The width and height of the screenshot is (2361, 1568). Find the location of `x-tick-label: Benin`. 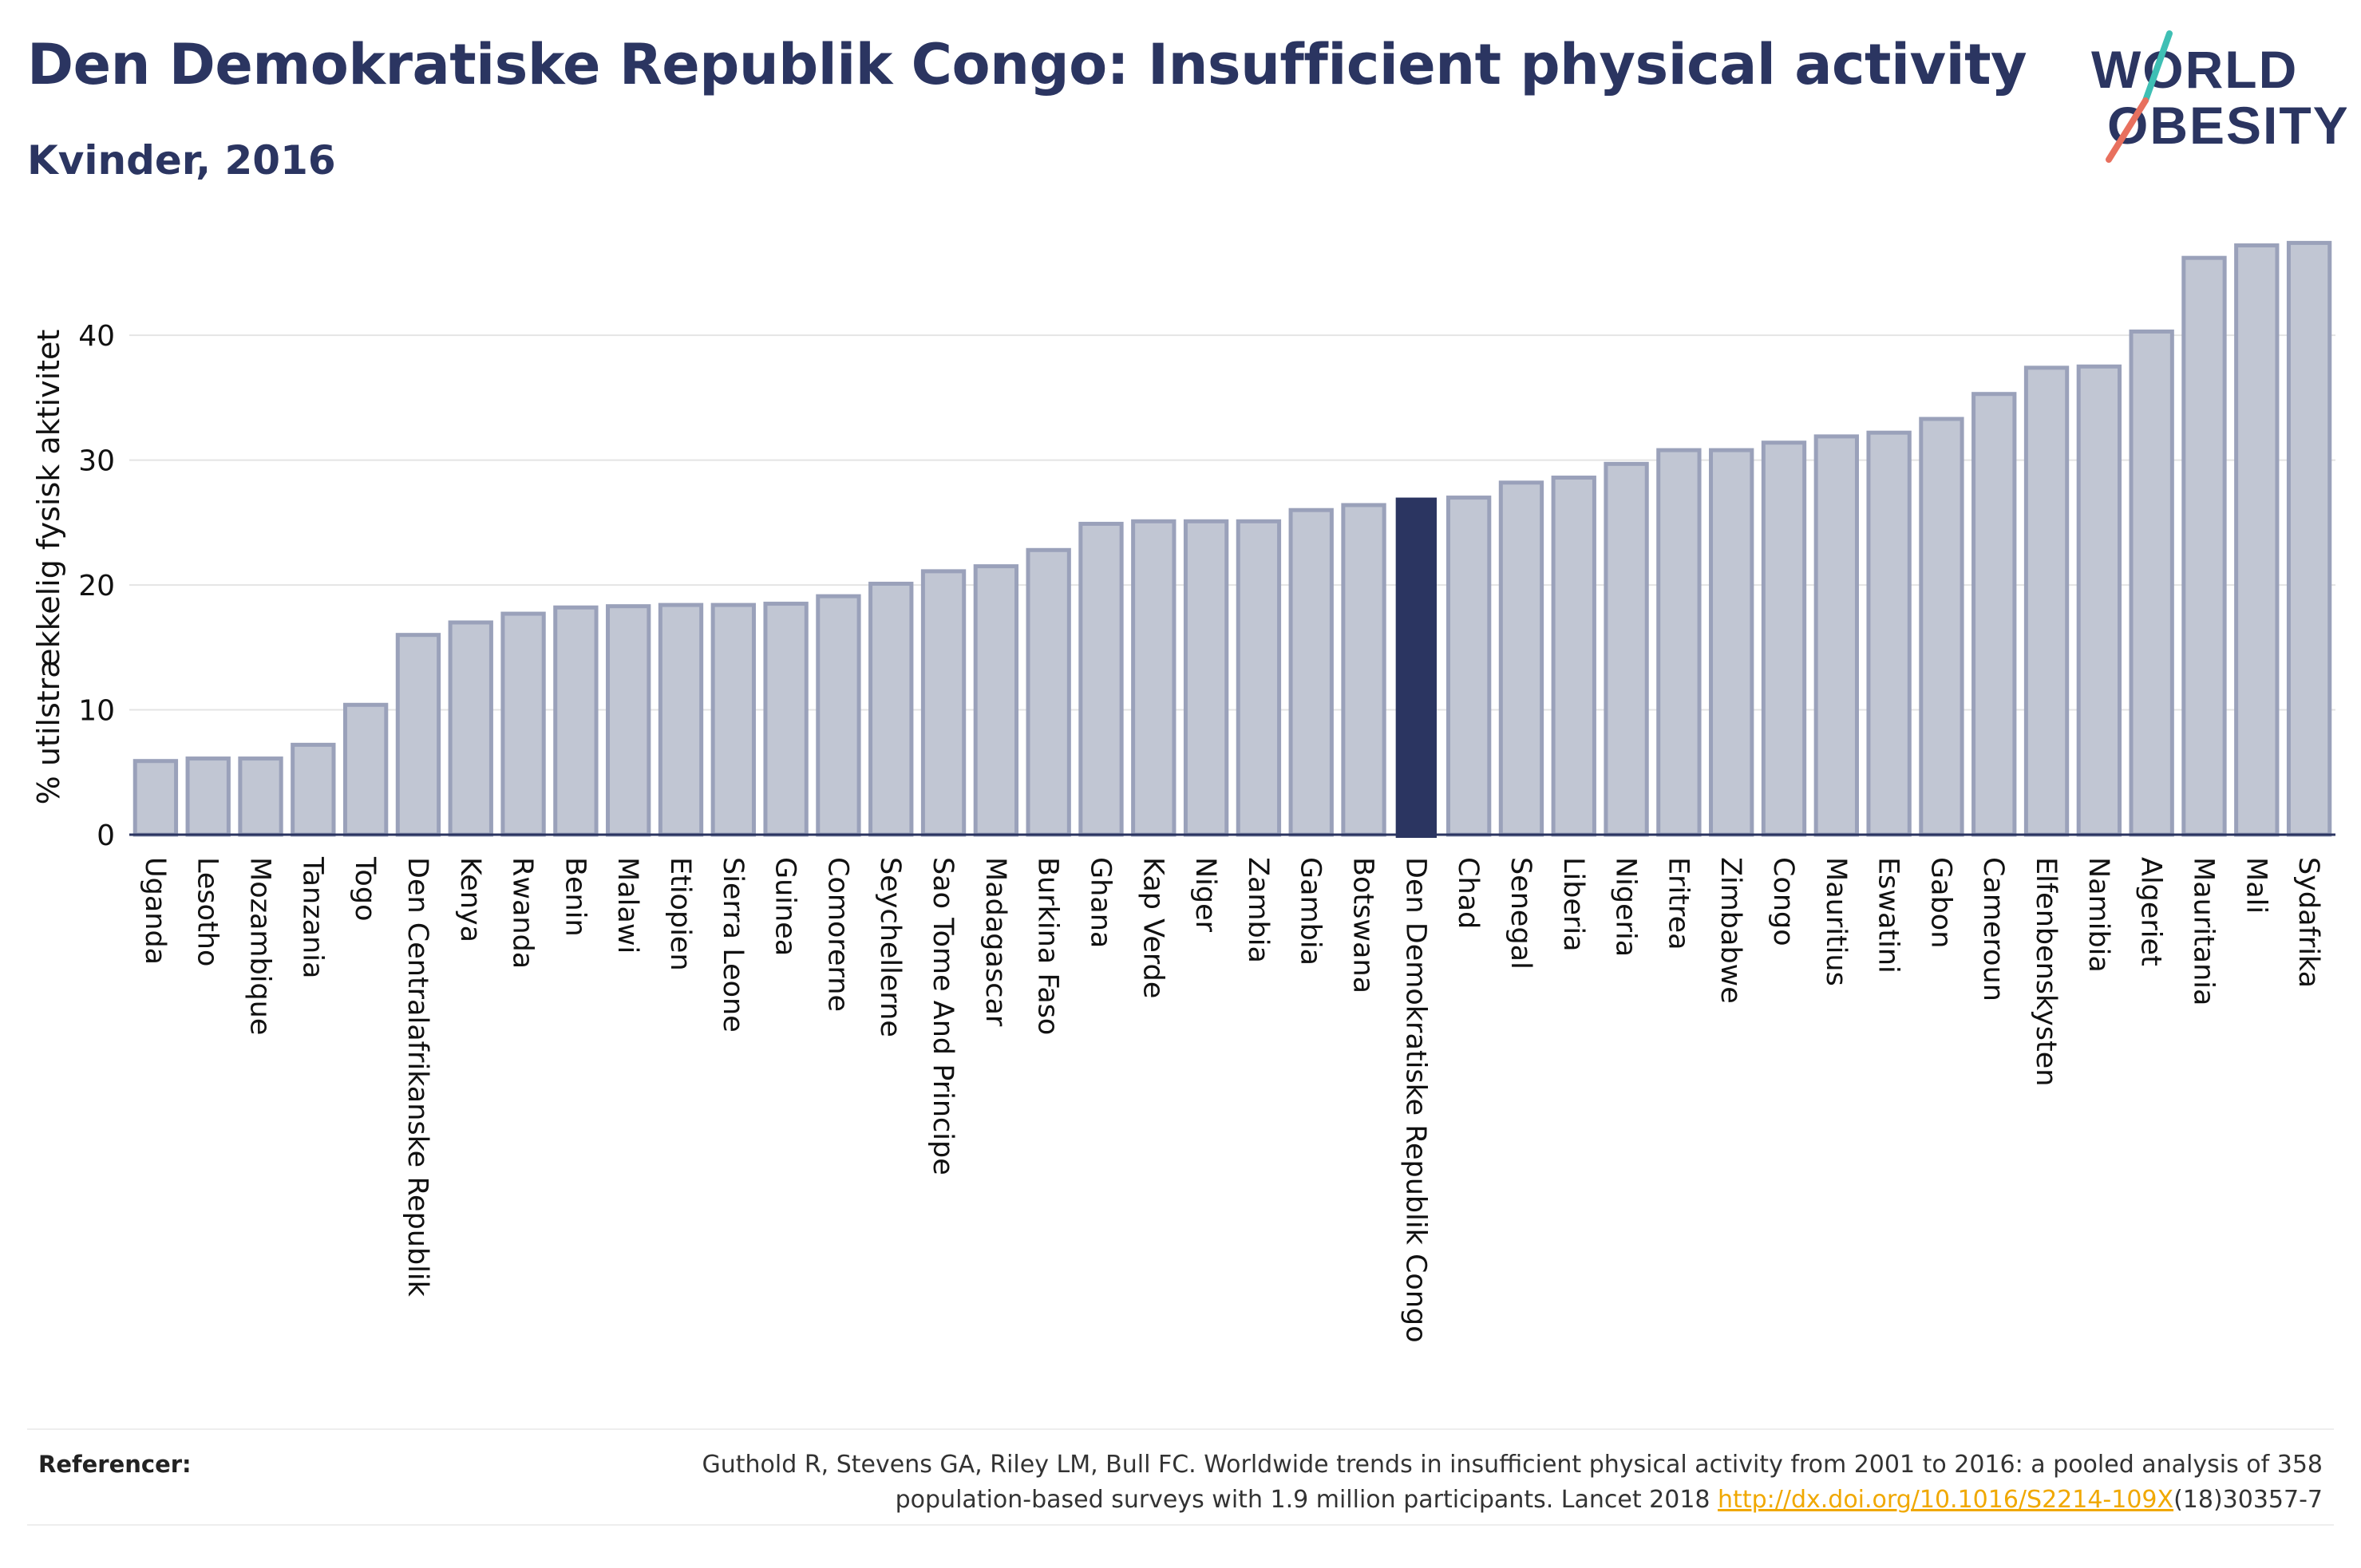

x-tick-label: Benin is located at coordinates (575, 897).